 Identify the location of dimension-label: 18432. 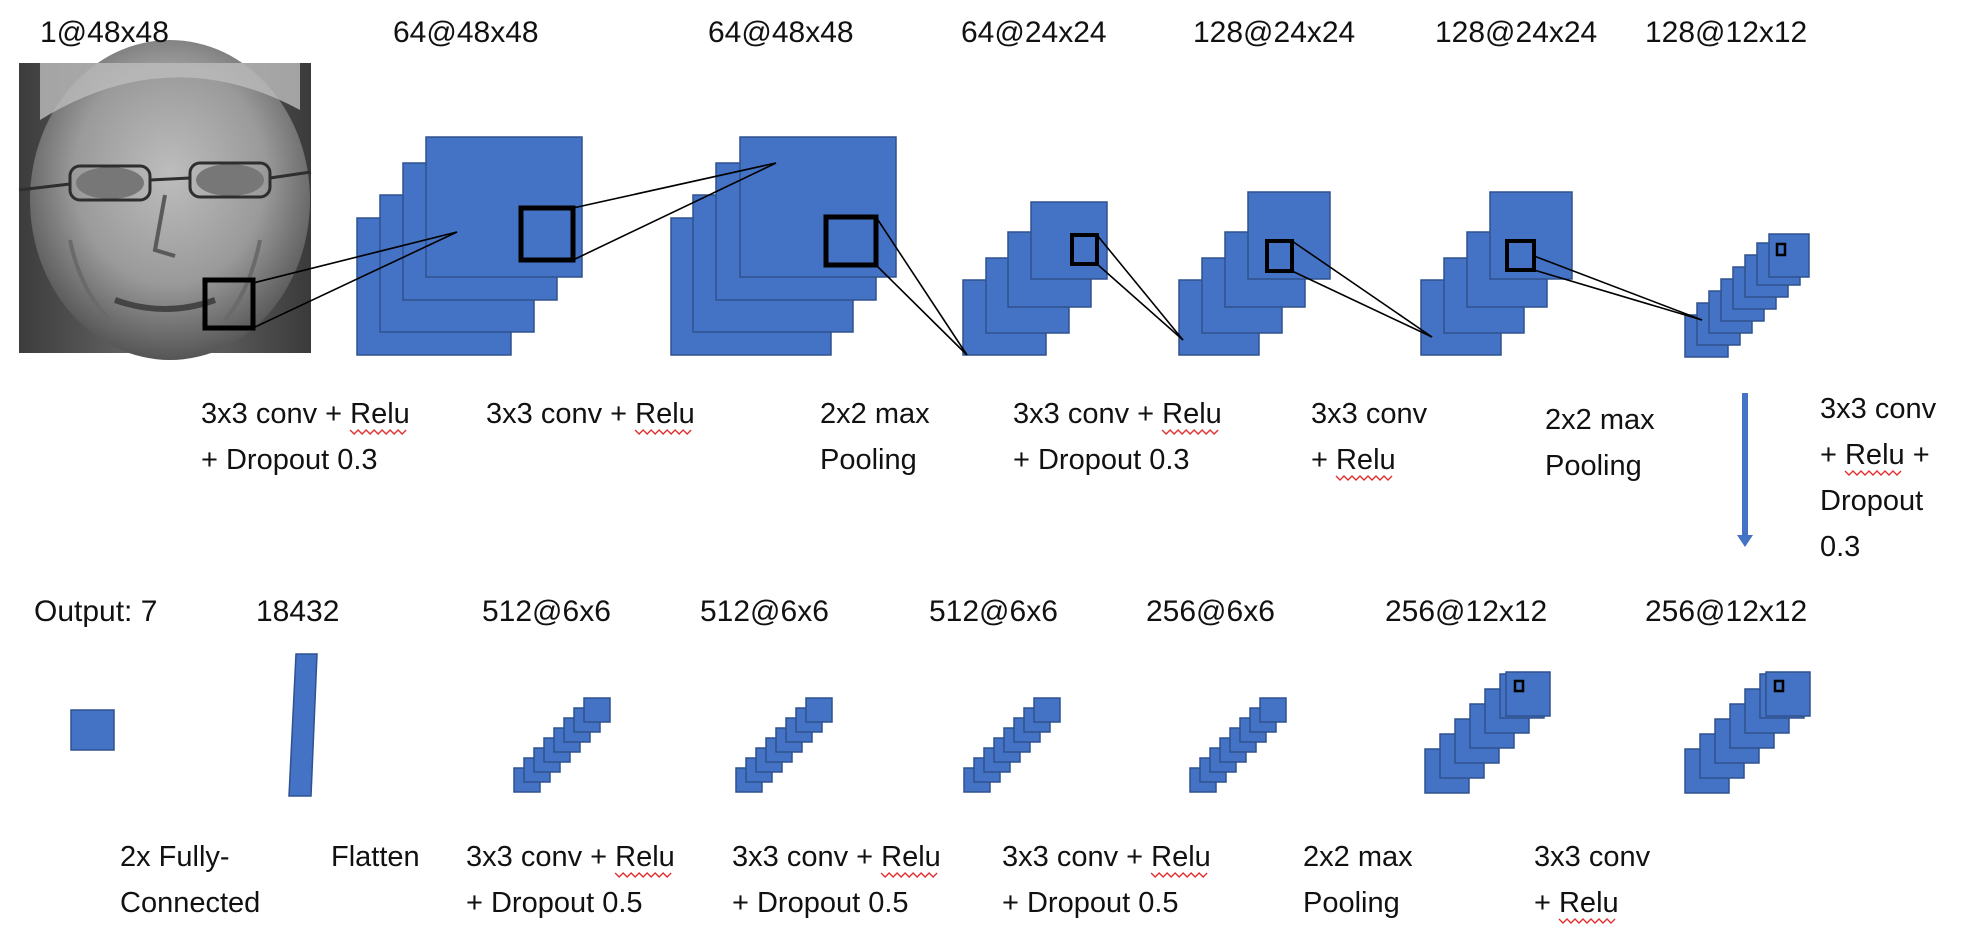
(297, 611).